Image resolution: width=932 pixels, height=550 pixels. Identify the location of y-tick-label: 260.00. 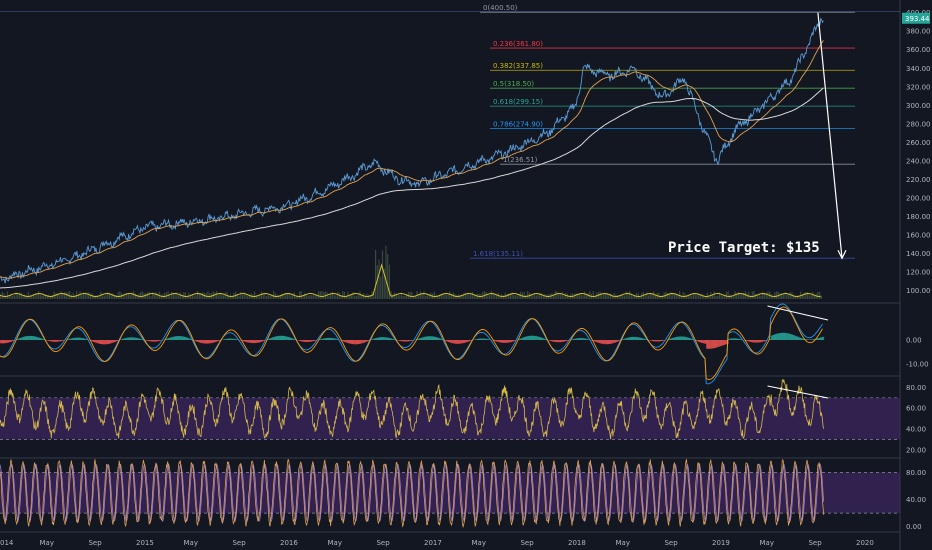
(918, 143).